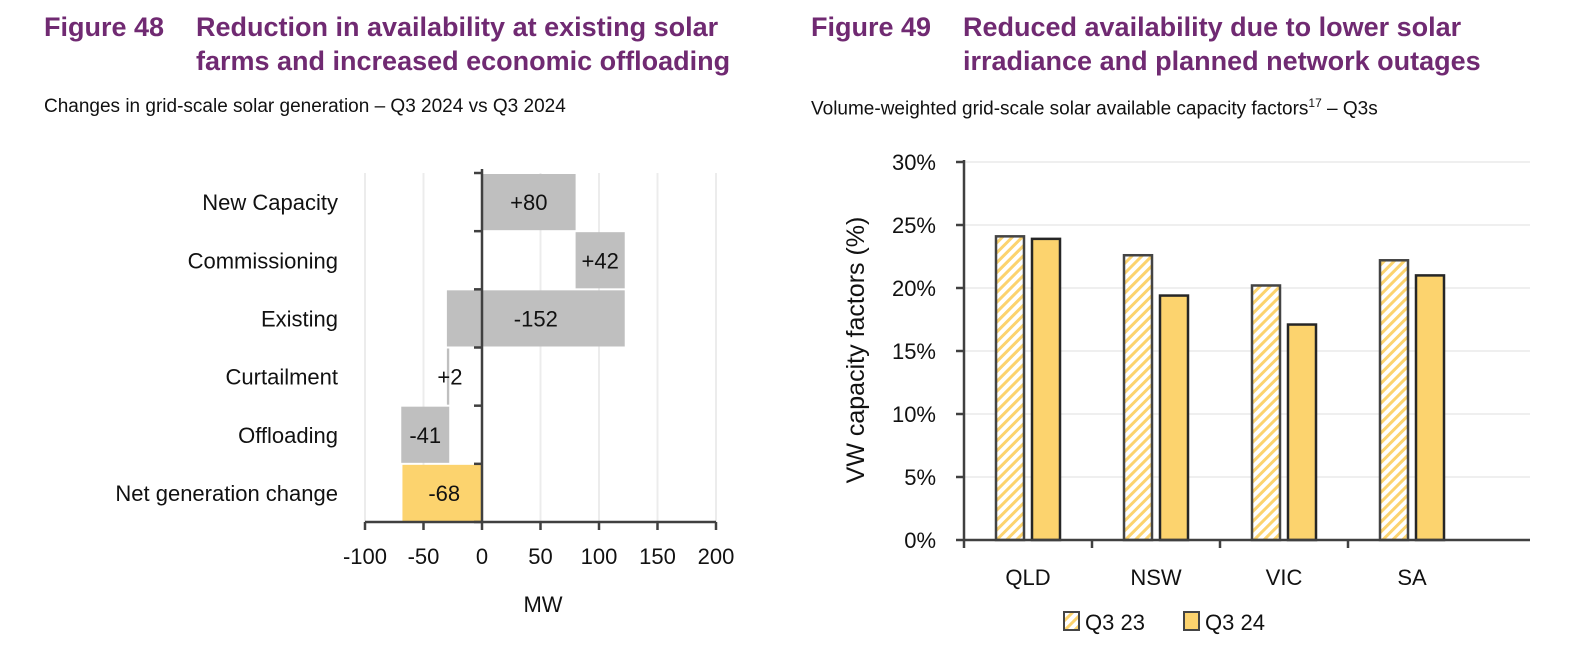 The height and width of the screenshot is (660, 1576). I want to click on data-label: -152, so click(536, 318).